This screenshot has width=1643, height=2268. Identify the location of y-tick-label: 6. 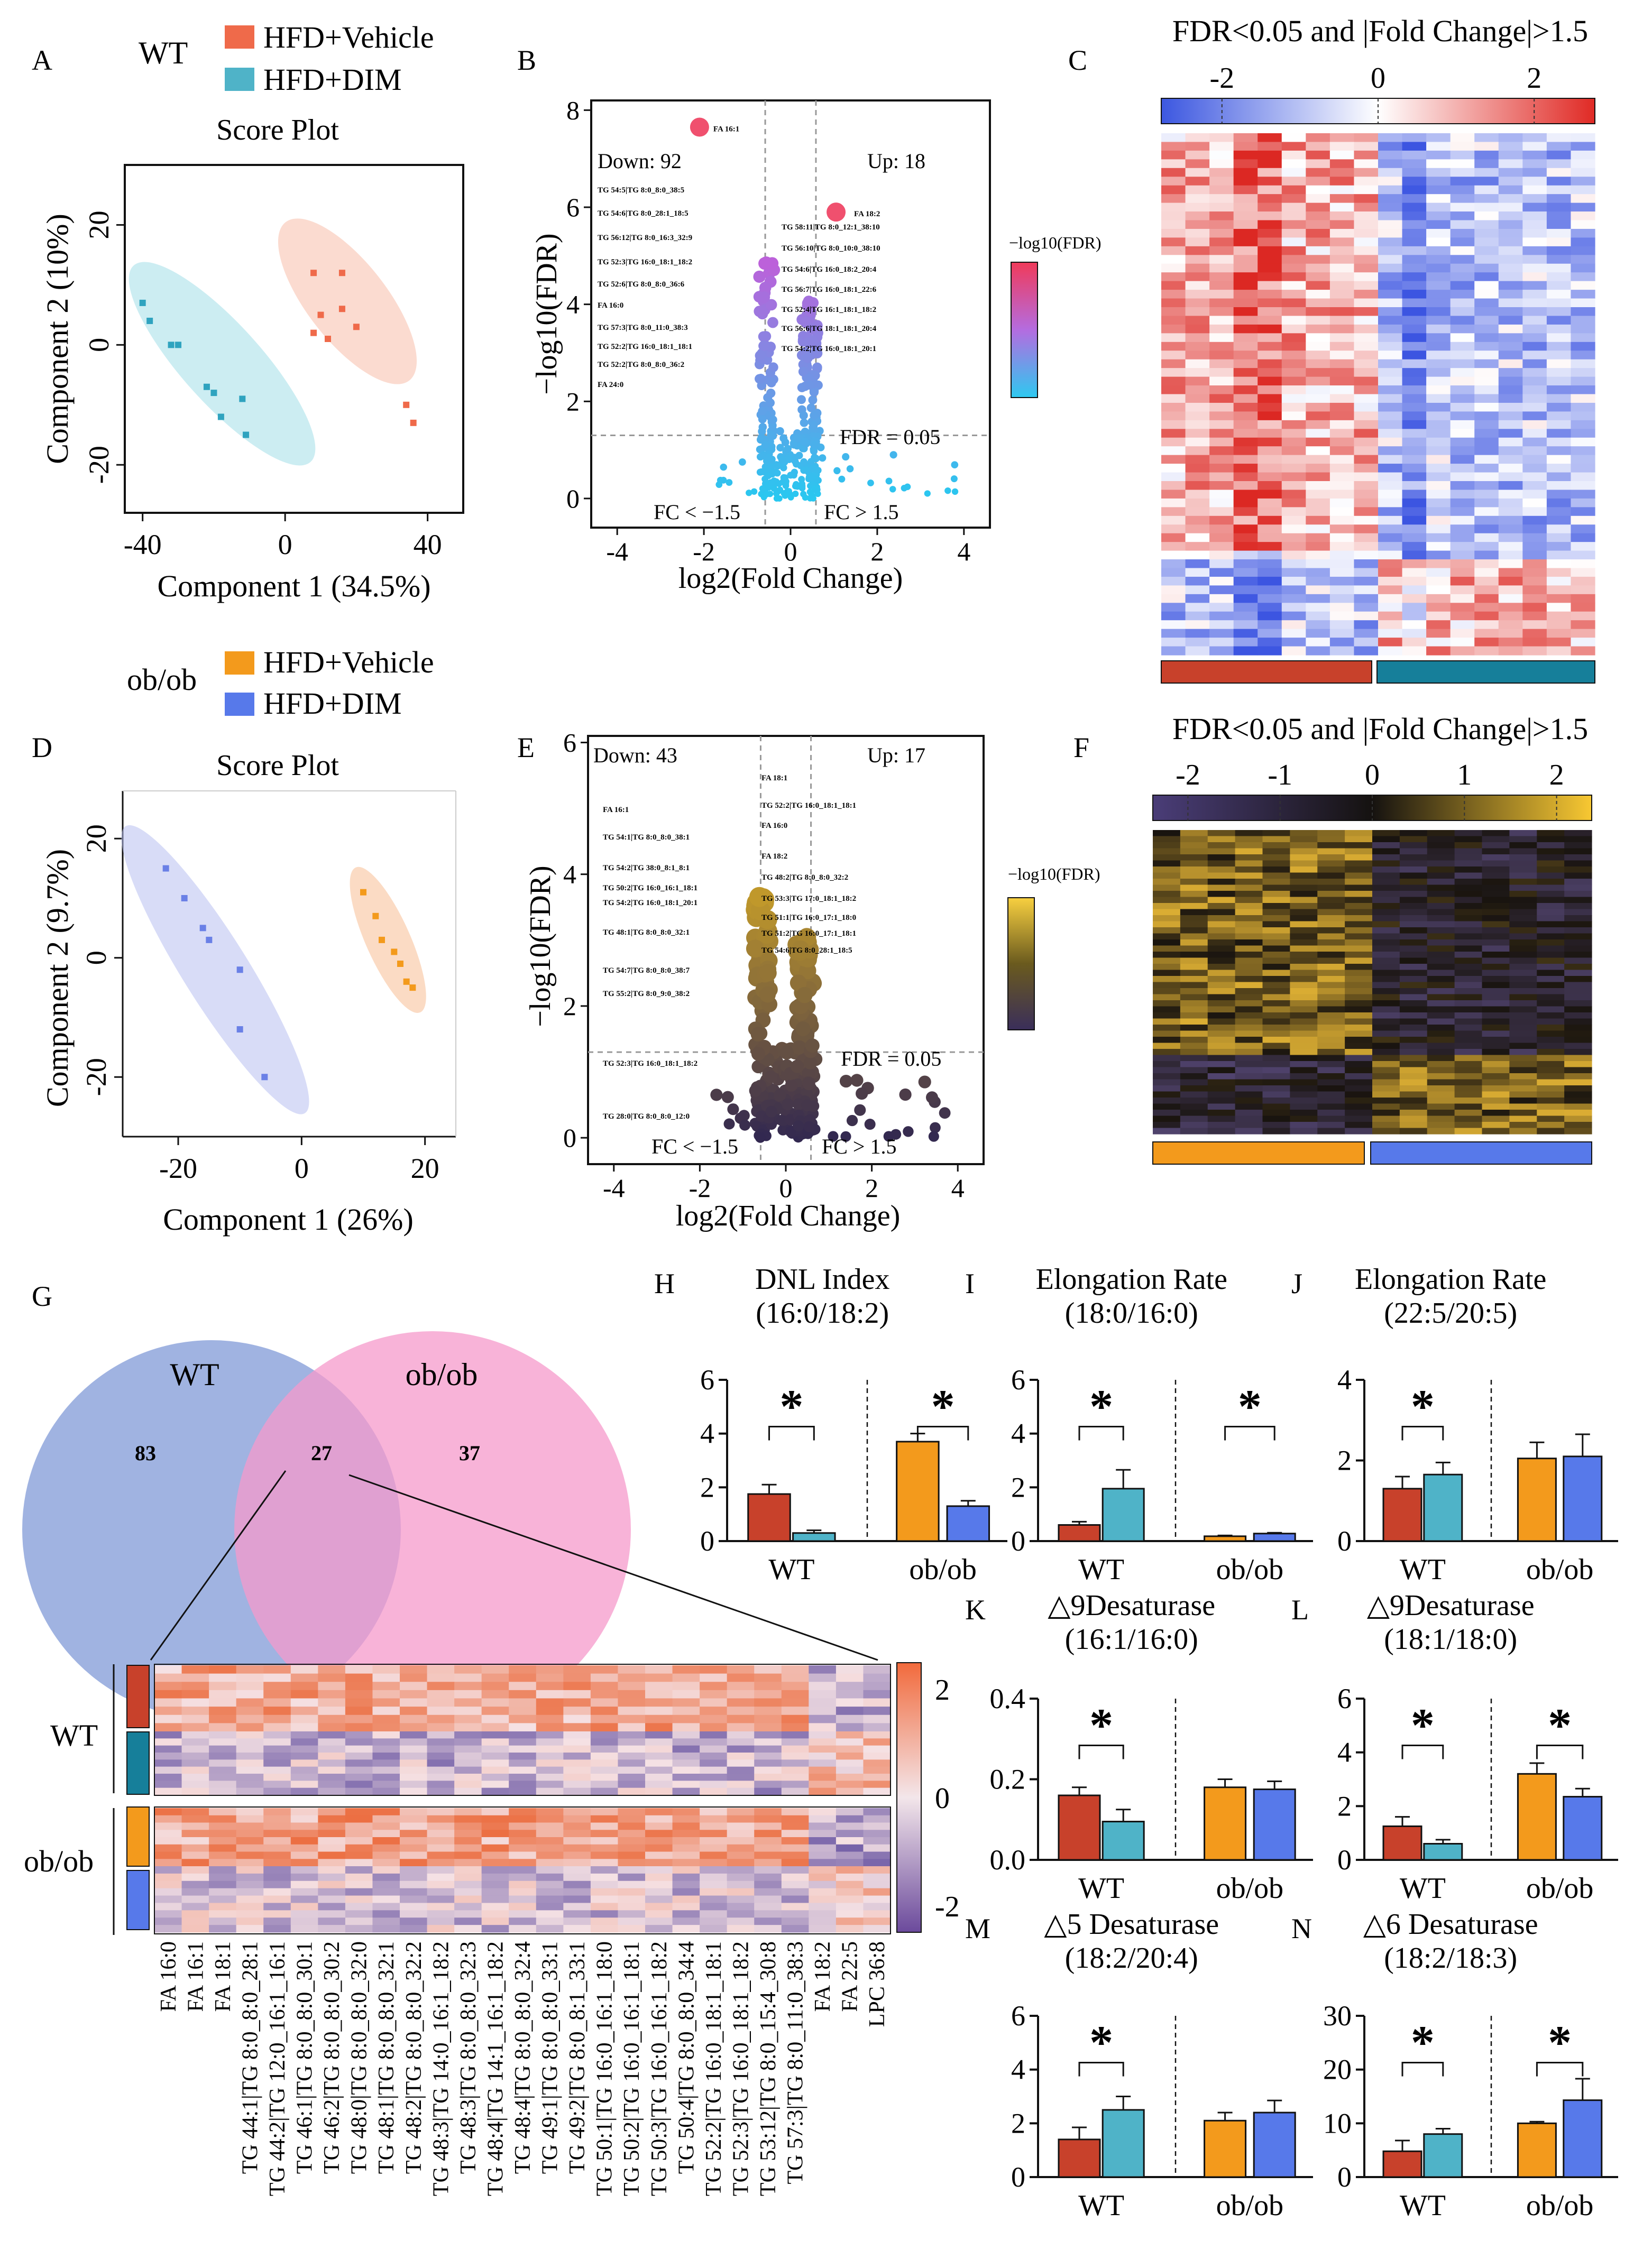
(570, 742).